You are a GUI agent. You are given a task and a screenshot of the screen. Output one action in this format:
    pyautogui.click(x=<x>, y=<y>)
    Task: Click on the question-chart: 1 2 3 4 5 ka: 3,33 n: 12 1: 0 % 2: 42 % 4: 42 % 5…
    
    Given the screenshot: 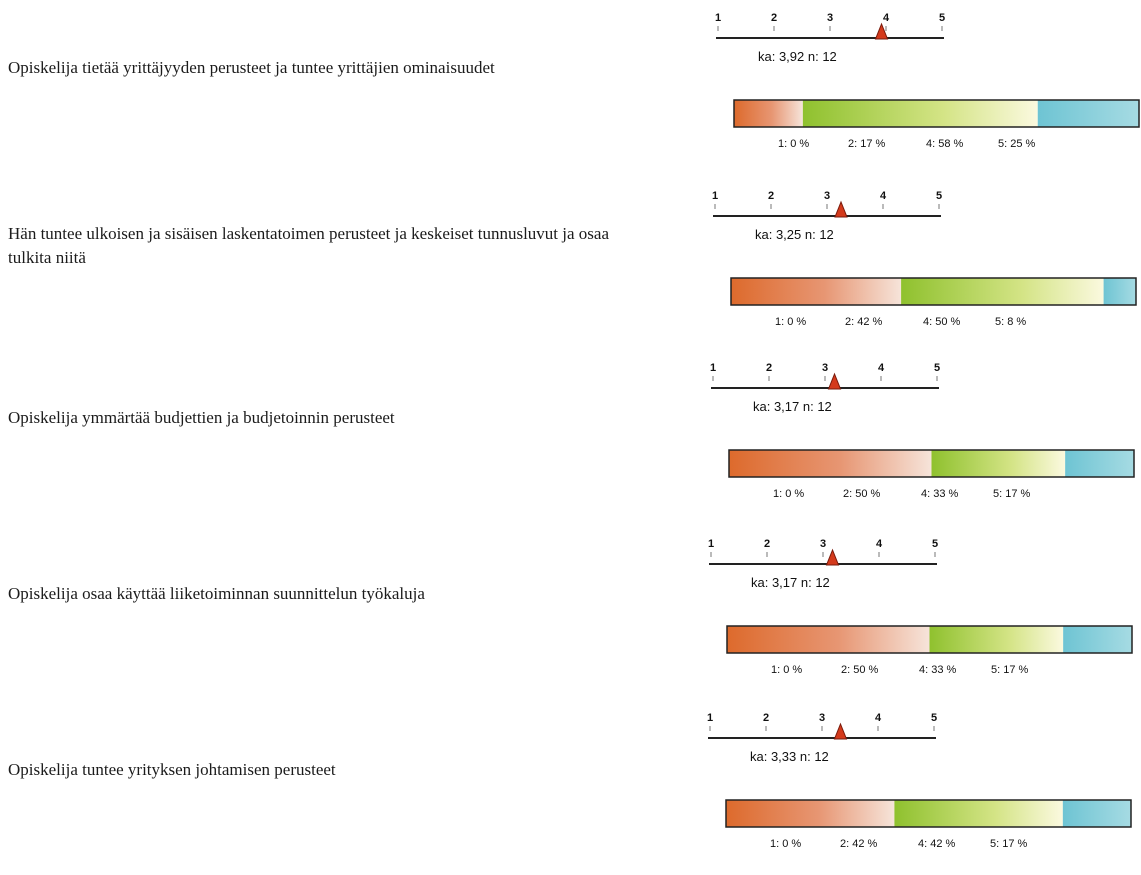 What is the action you would take?
    pyautogui.click(x=919, y=781)
    